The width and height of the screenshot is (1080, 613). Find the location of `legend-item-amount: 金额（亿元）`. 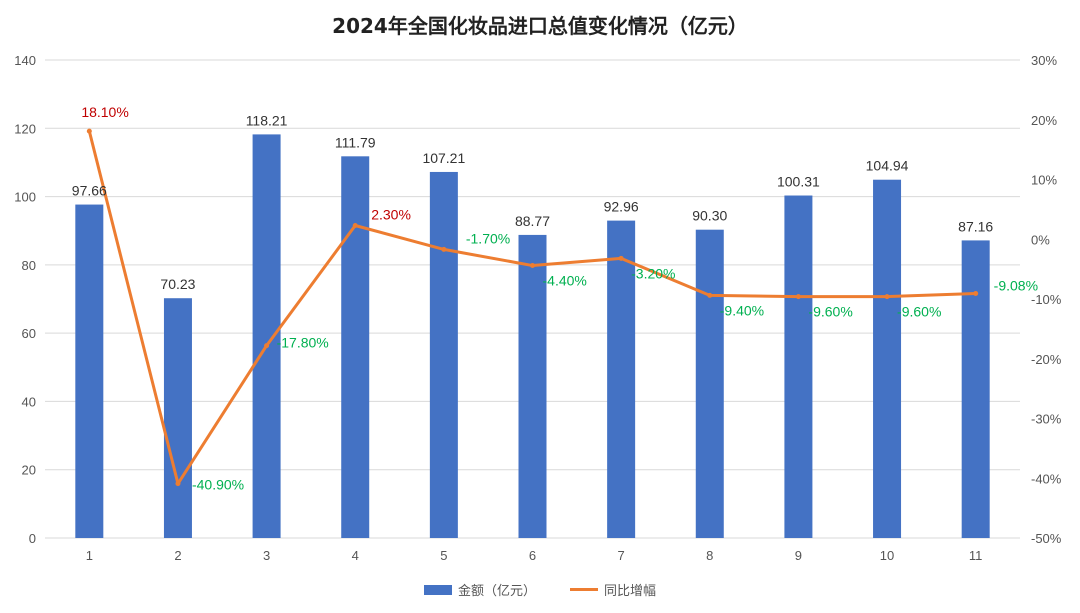

legend-item-amount: 金额（亿元） is located at coordinates (479, 589).